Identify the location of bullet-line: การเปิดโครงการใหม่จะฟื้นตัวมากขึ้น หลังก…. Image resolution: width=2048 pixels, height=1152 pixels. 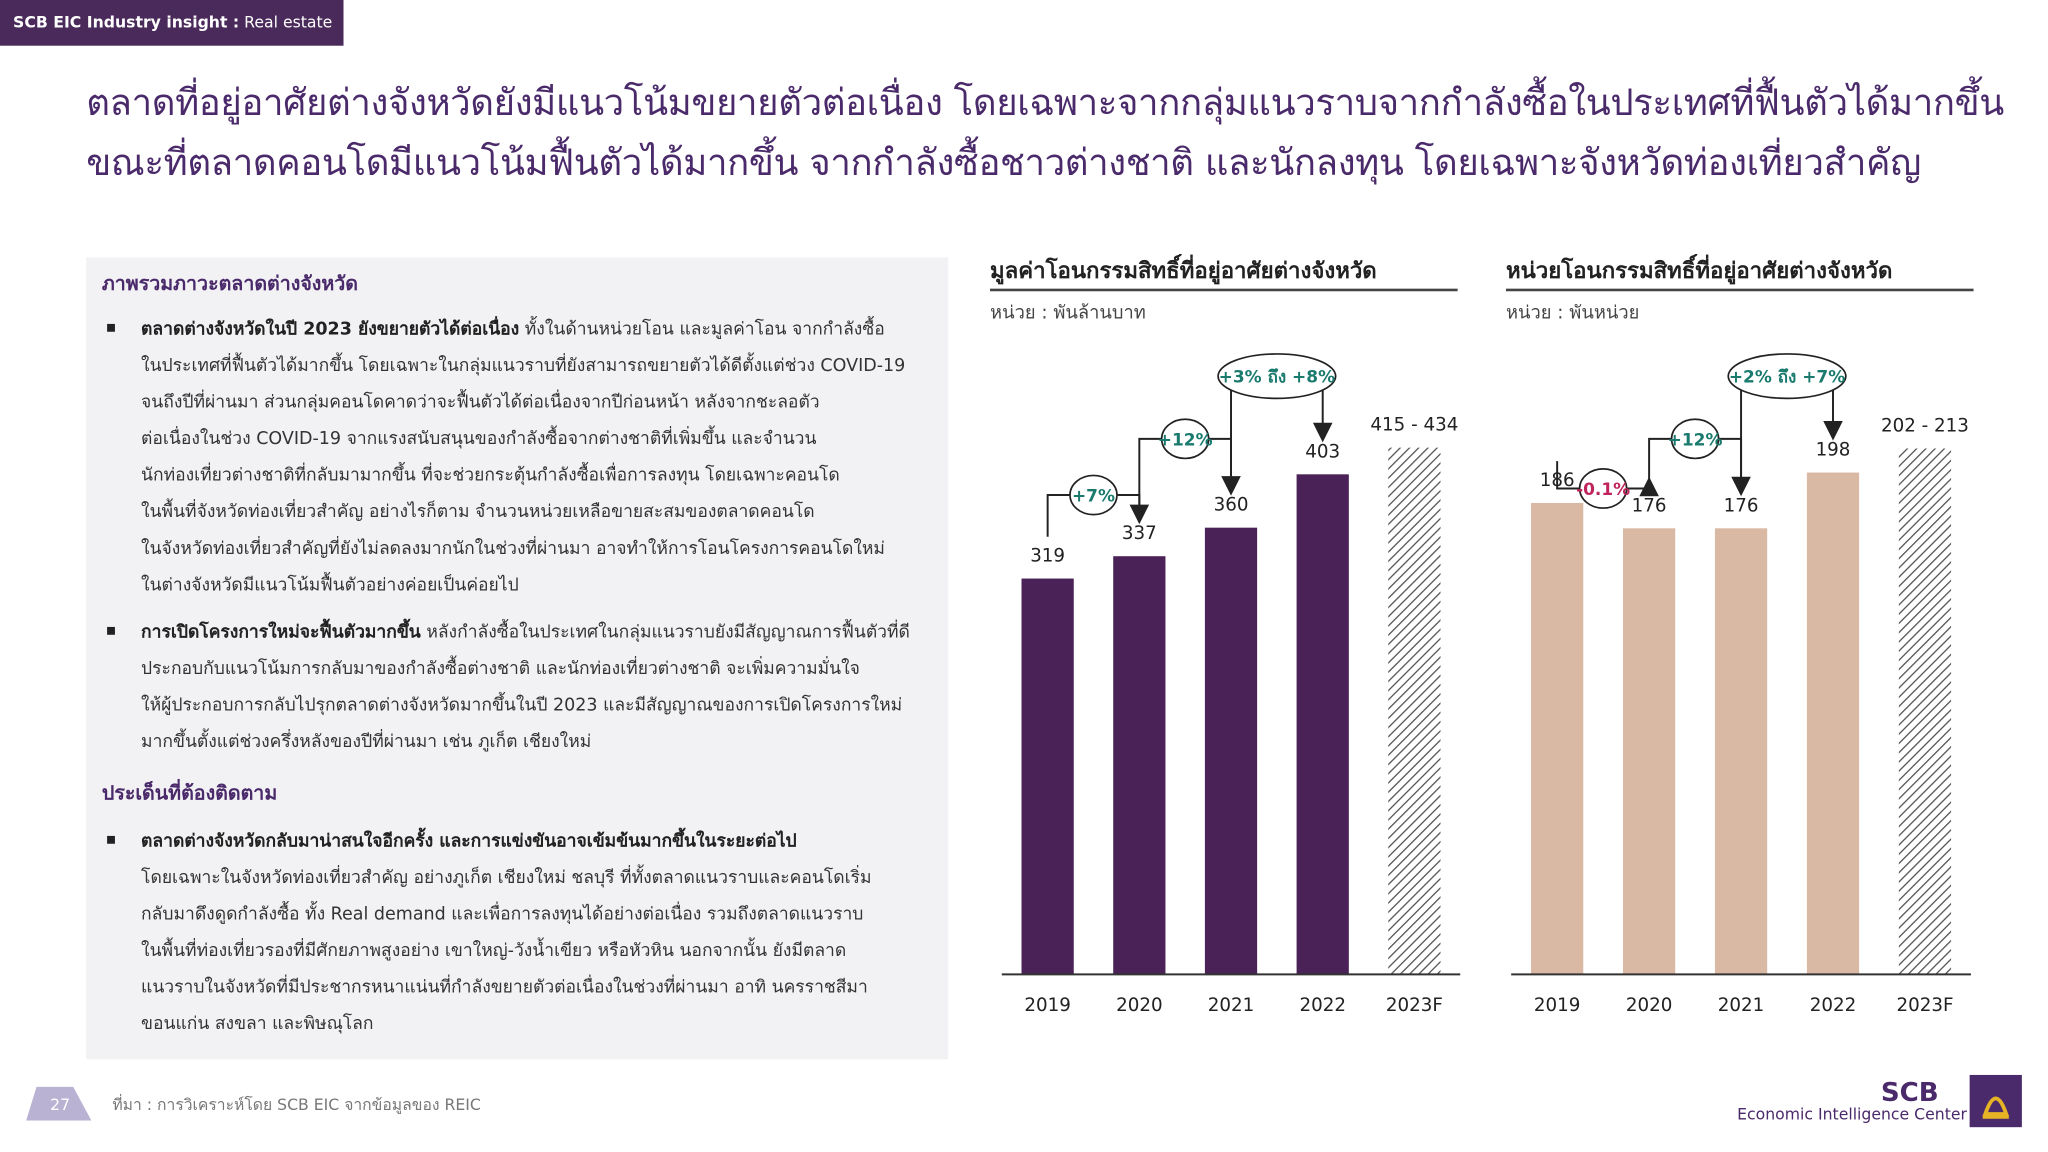
(540, 633).